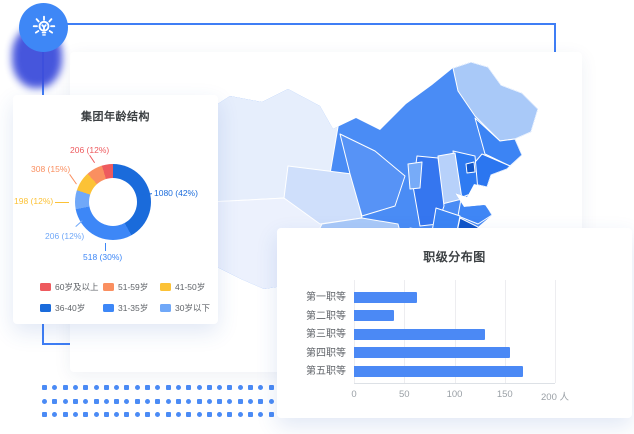  I want to click on legend-label: 31-35岁, so click(133, 308).